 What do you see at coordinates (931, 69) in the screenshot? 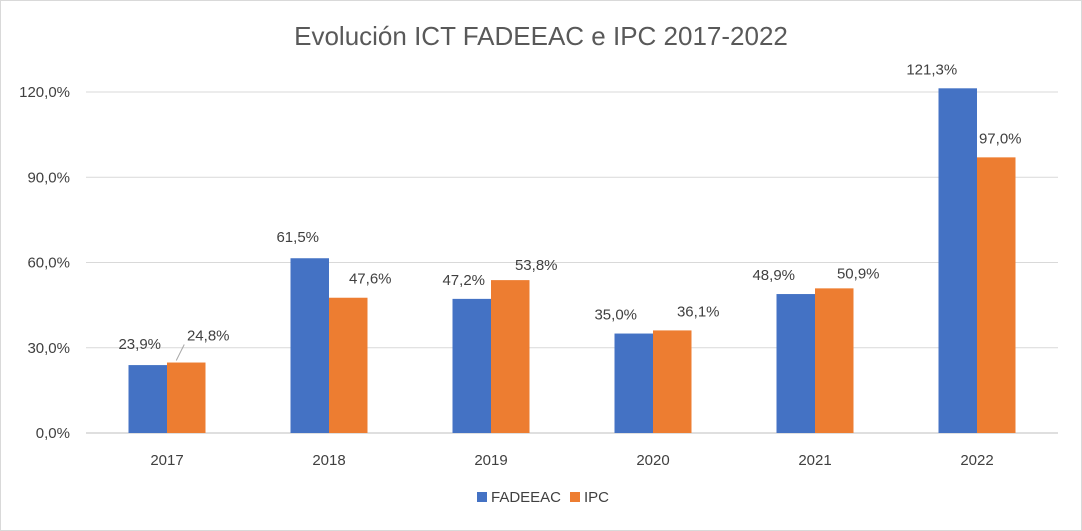
I see `data-label-fadeeac-2022: 121,3%` at bounding box center [931, 69].